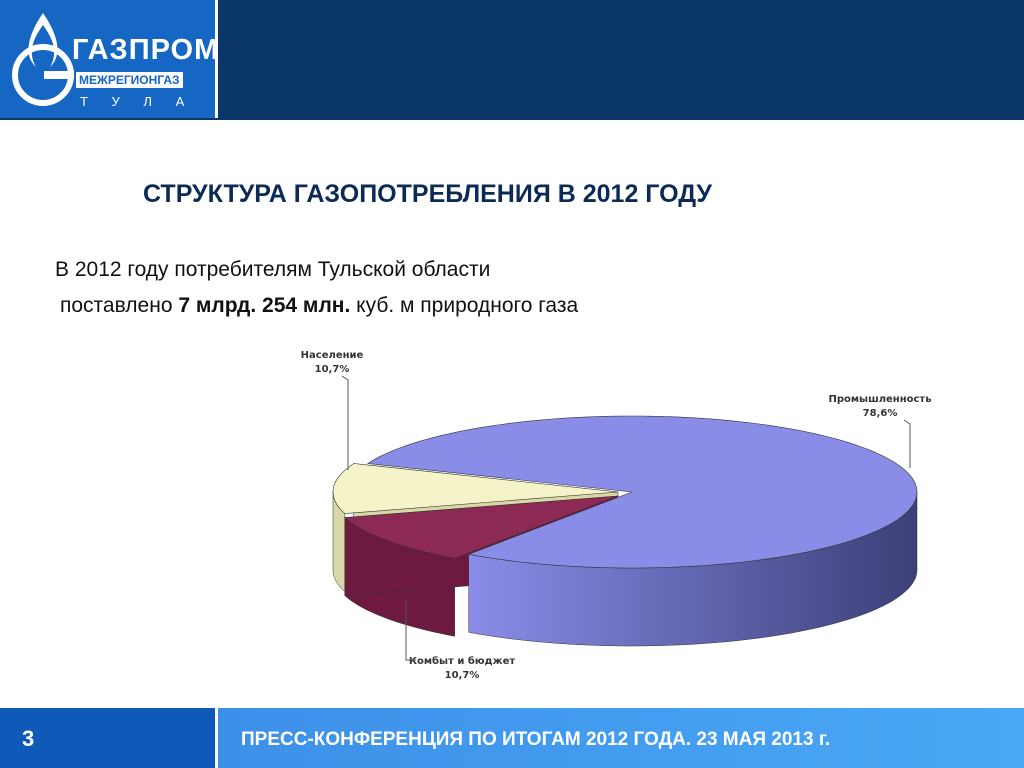 Image resolution: width=1024 pixels, height=768 pixels. What do you see at coordinates (467, 305) in the screenshot?
I see `intro-text: куб. м природного газа` at bounding box center [467, 305].